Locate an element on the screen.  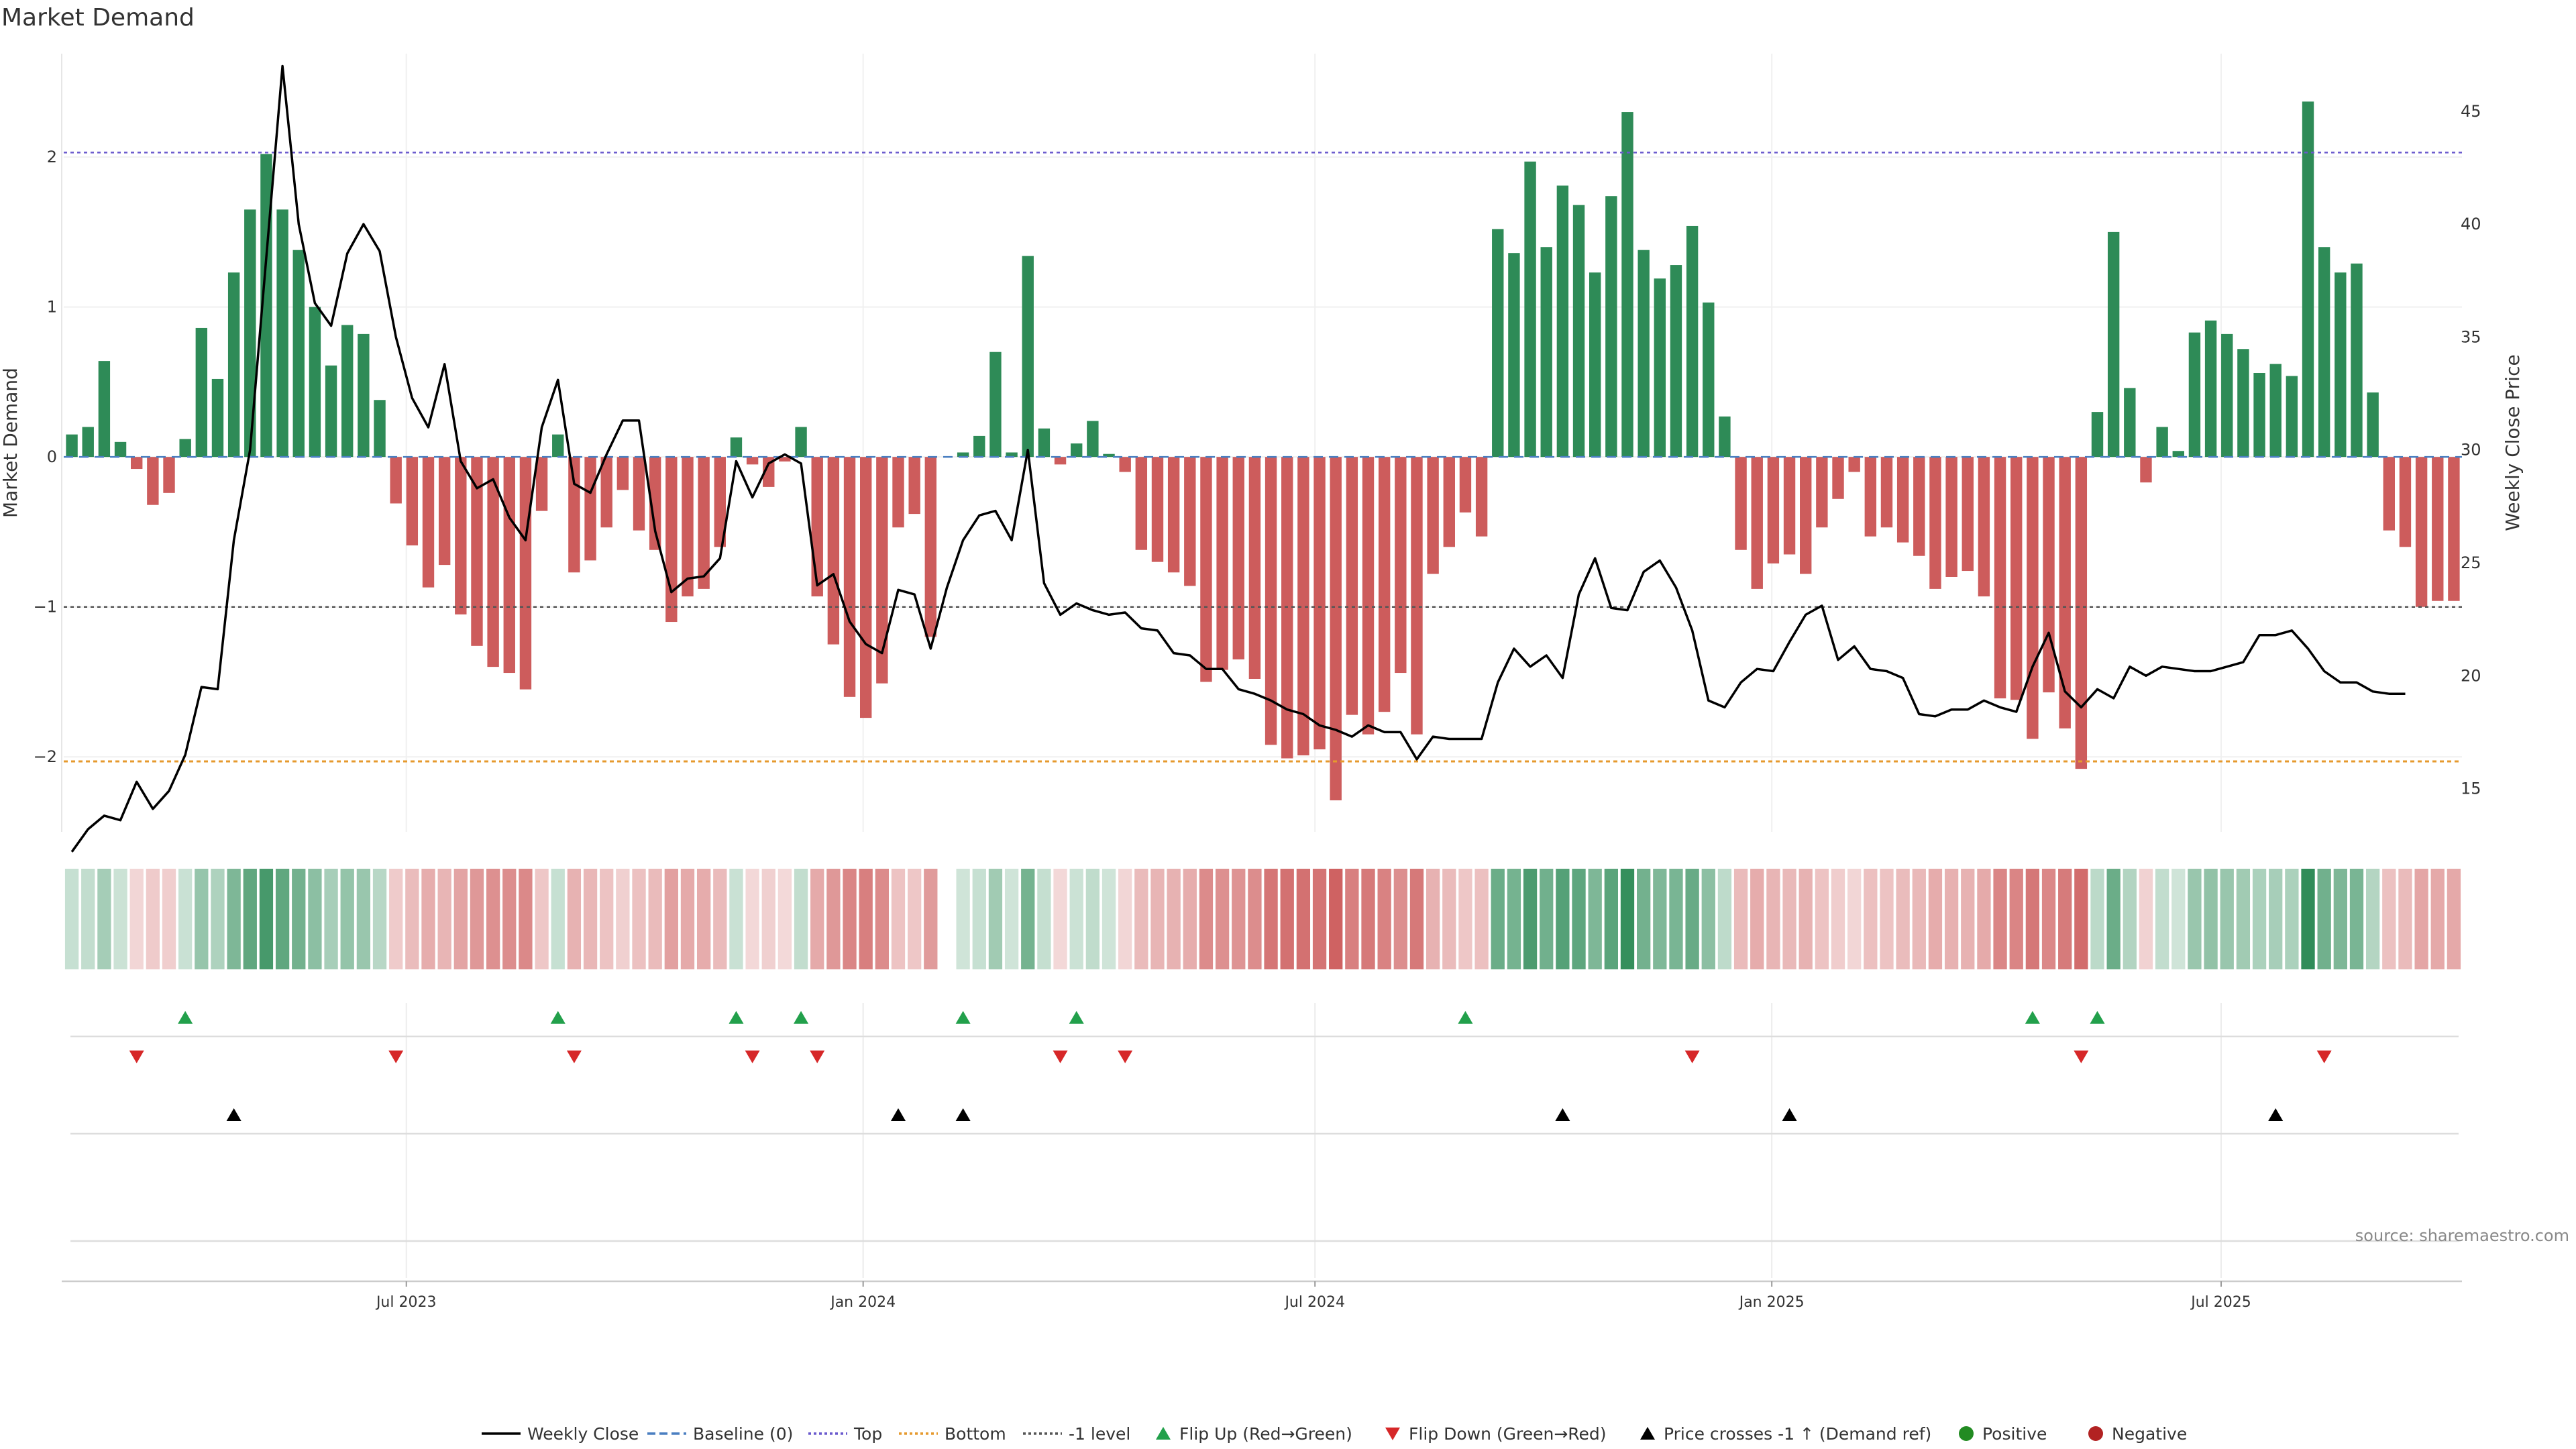
x-tick-label: Jul 2023 is located at coordinates (406, 1302).